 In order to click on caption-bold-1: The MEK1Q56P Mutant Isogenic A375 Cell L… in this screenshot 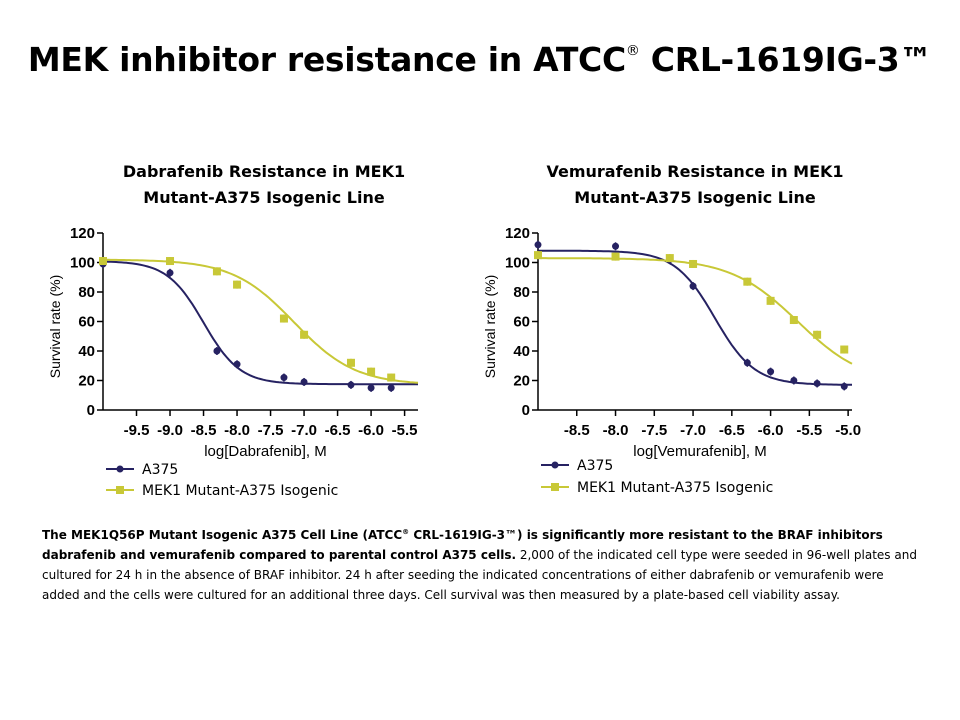, I will do `click(222, 535)`.